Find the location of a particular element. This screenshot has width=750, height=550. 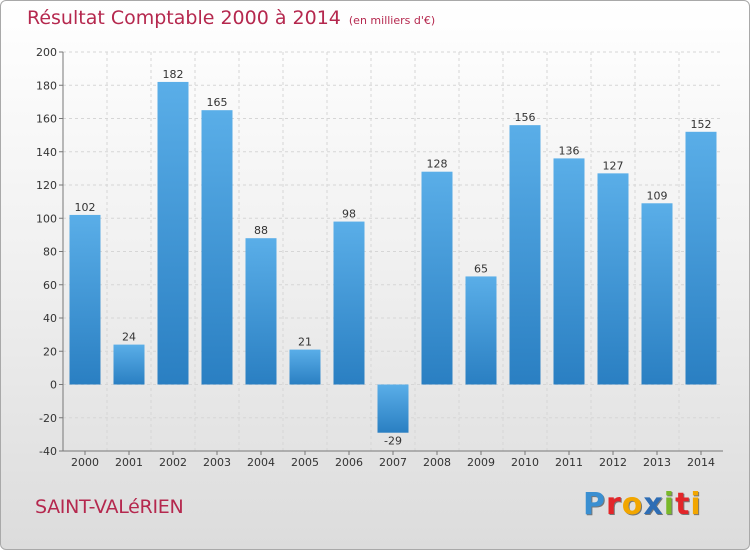

y-tick-label: 120 is located at coordinates (46, 185).